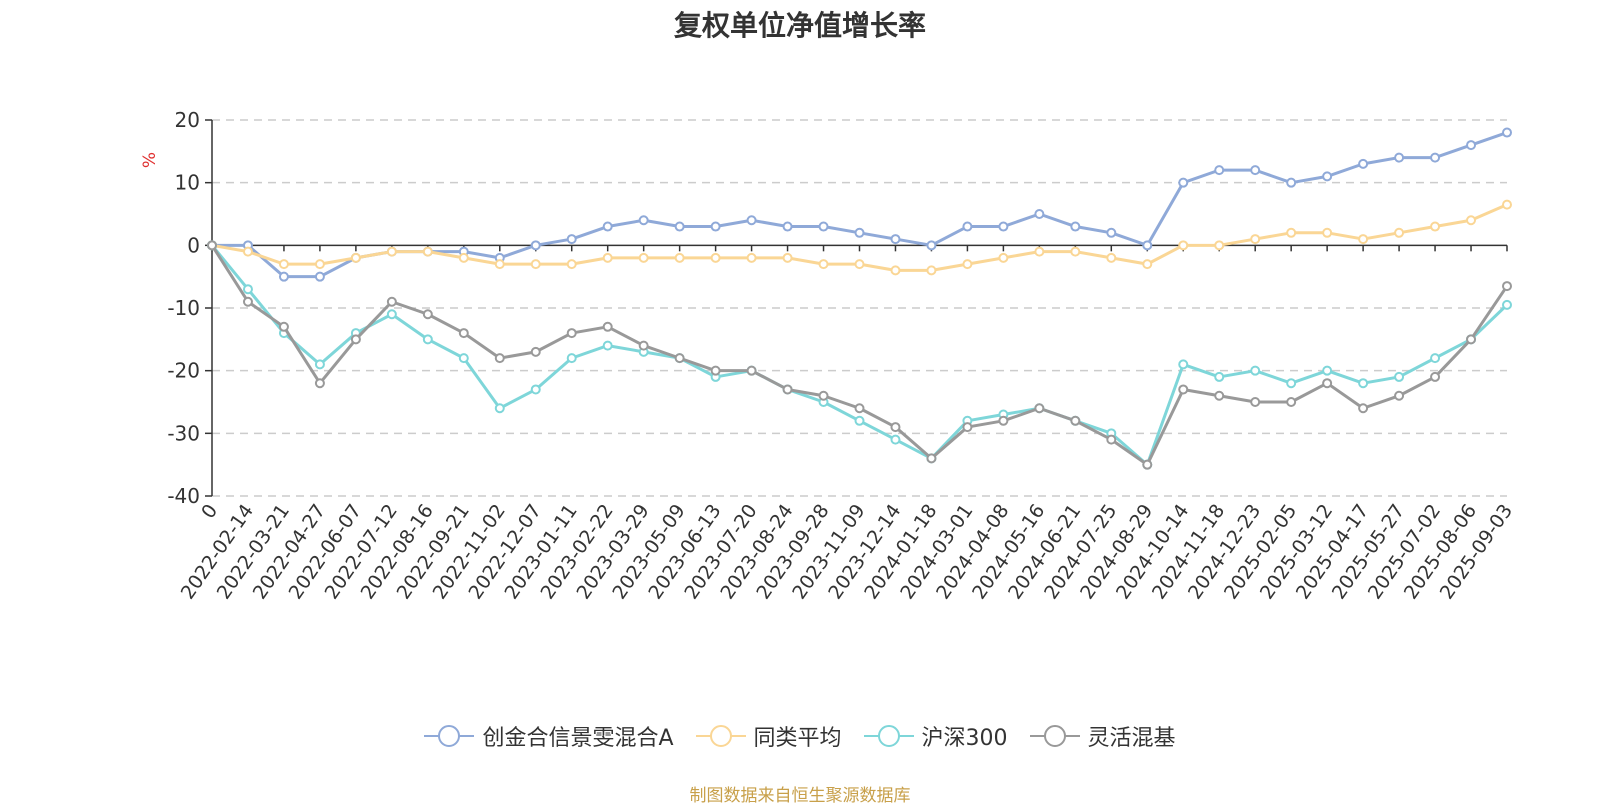 This screenshot has width=1600, height=806. What do you see at coordinates (578, 738) in the screenshot?
I see `legend-label: 创金合信景雯混合A` at bounding box center [578, 738].